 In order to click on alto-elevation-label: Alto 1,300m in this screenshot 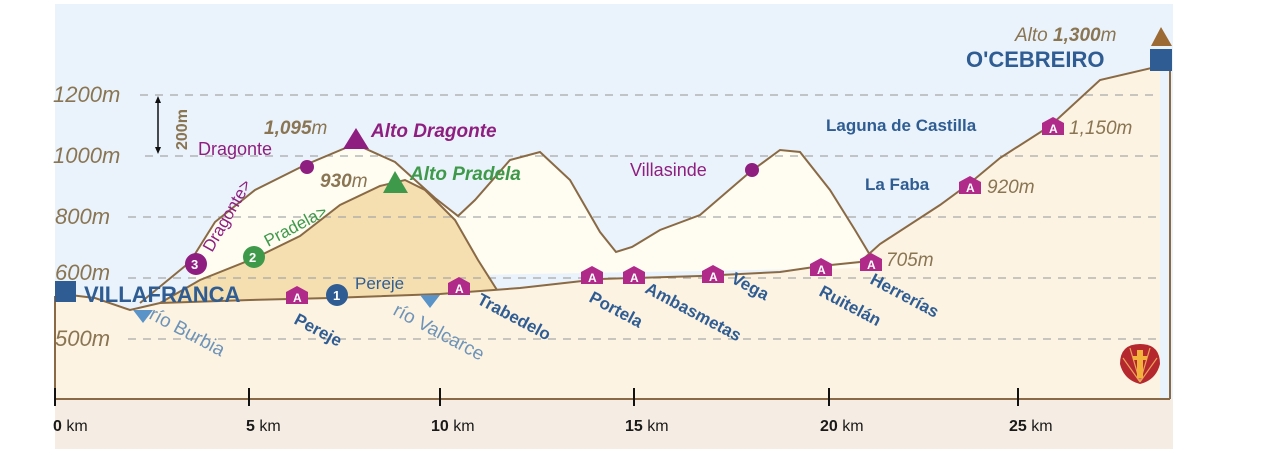, I will do `click(1065, 35)`.